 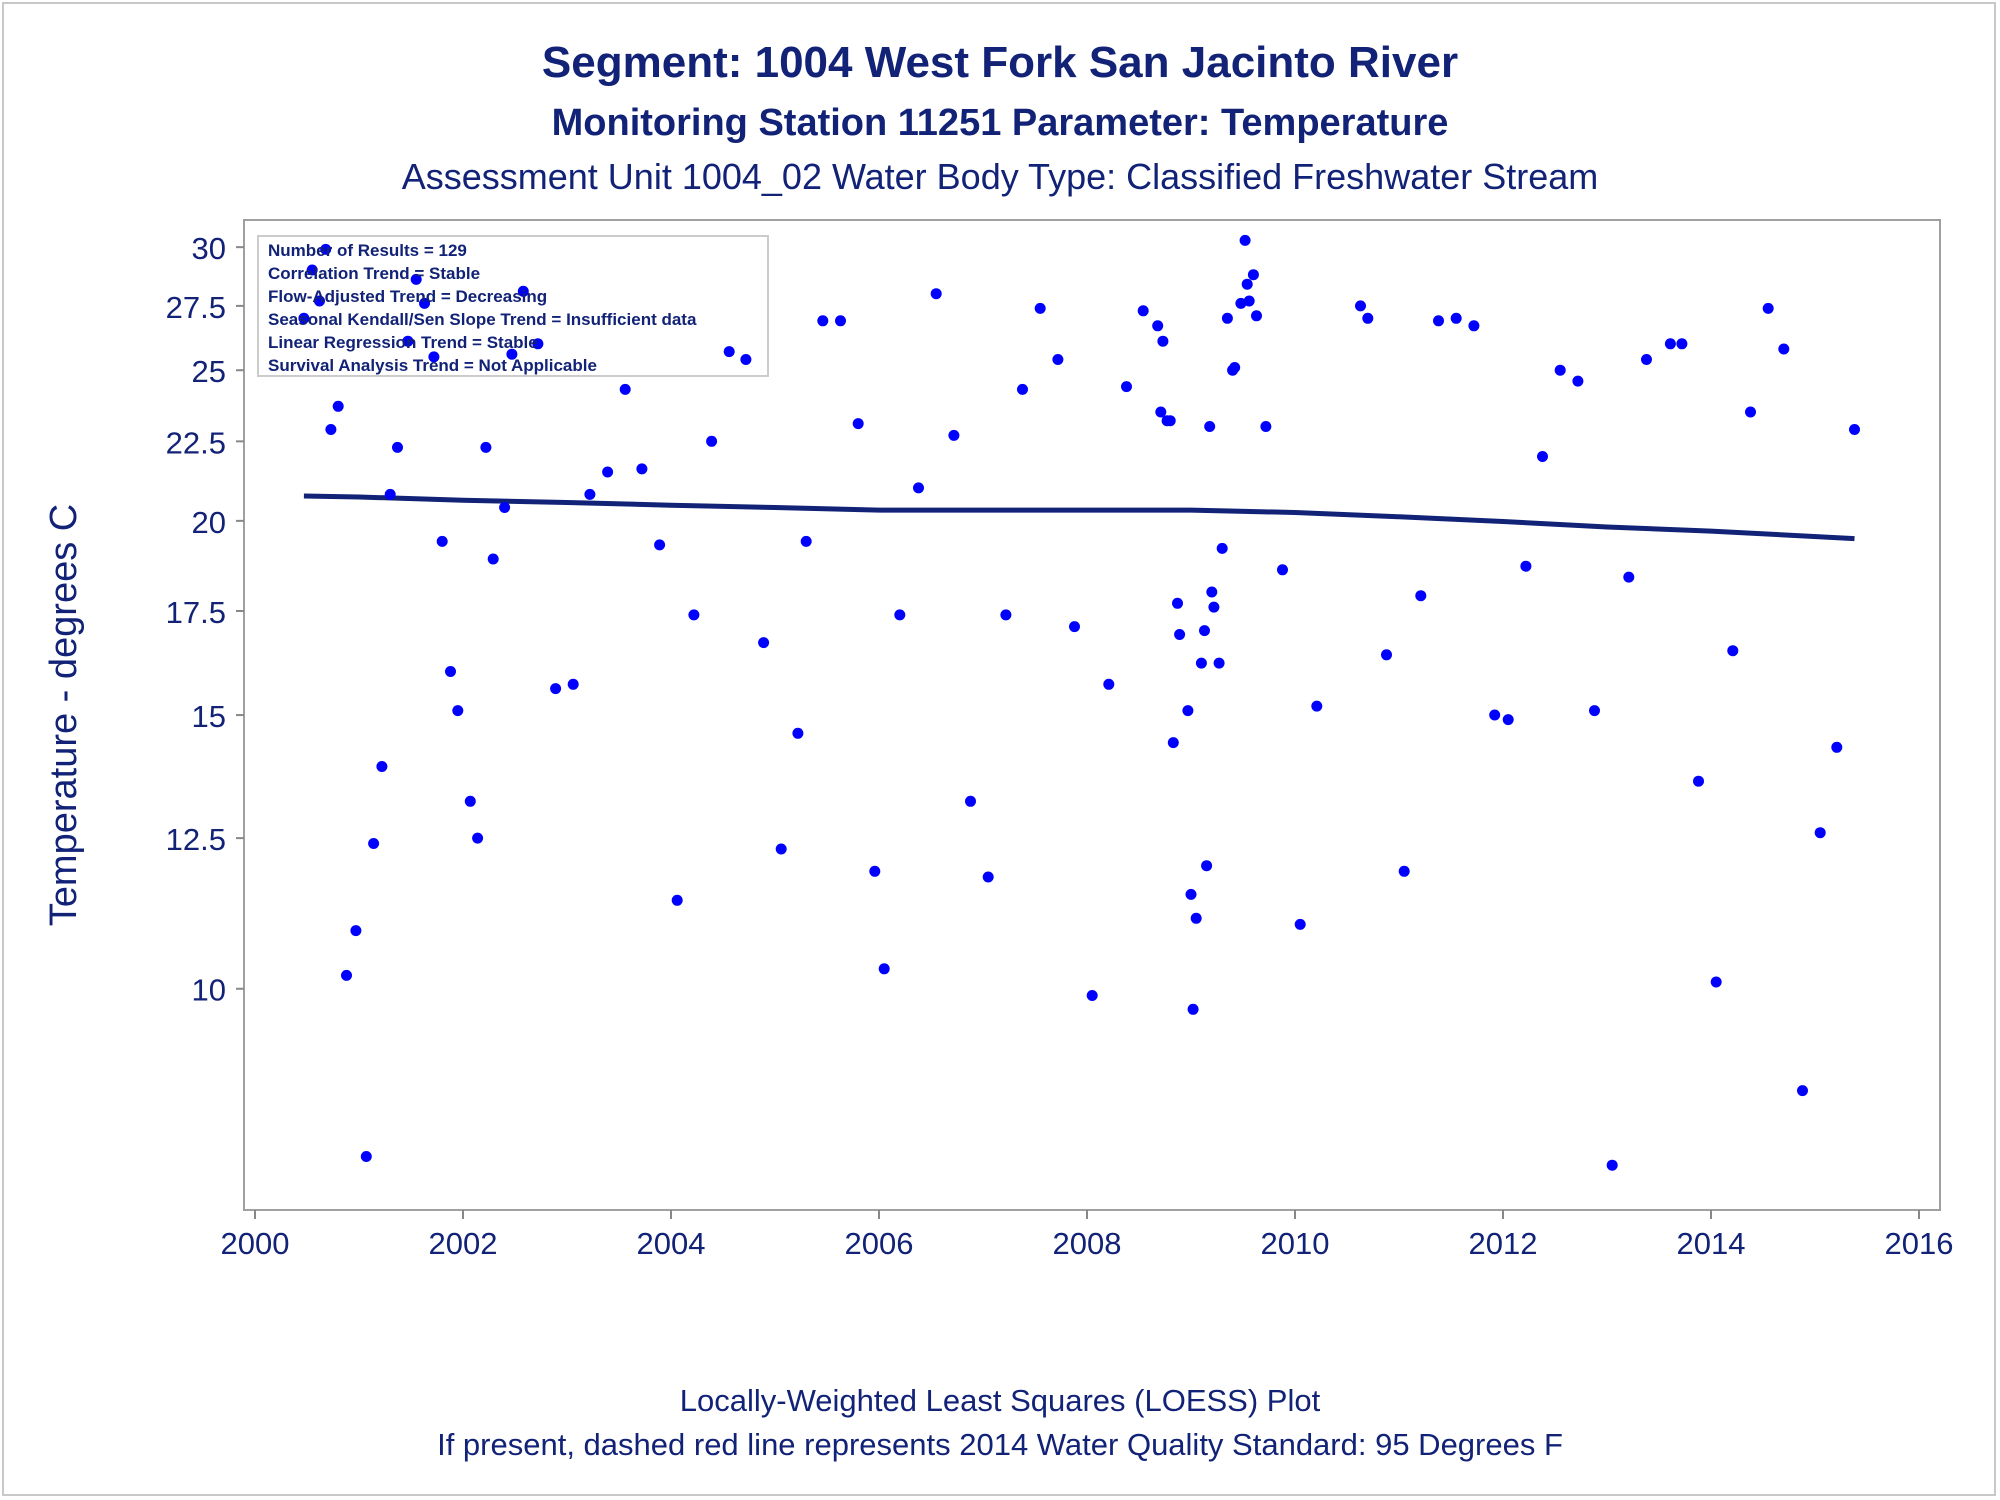 I want to click on y-tick-label: 22.5, so click(x=196, y=442).